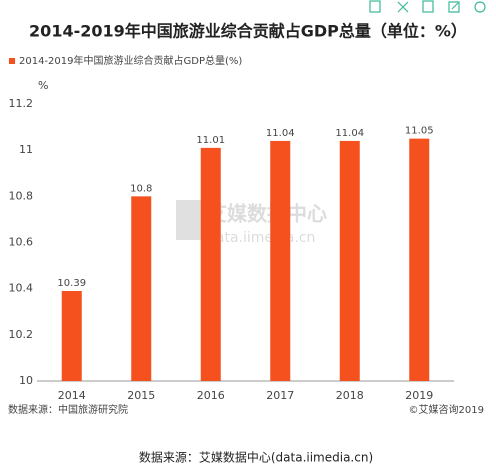  Describe the element at coordinates (21, 288) in the screenshot. I see `y-tick-label: 10.4` at that location.